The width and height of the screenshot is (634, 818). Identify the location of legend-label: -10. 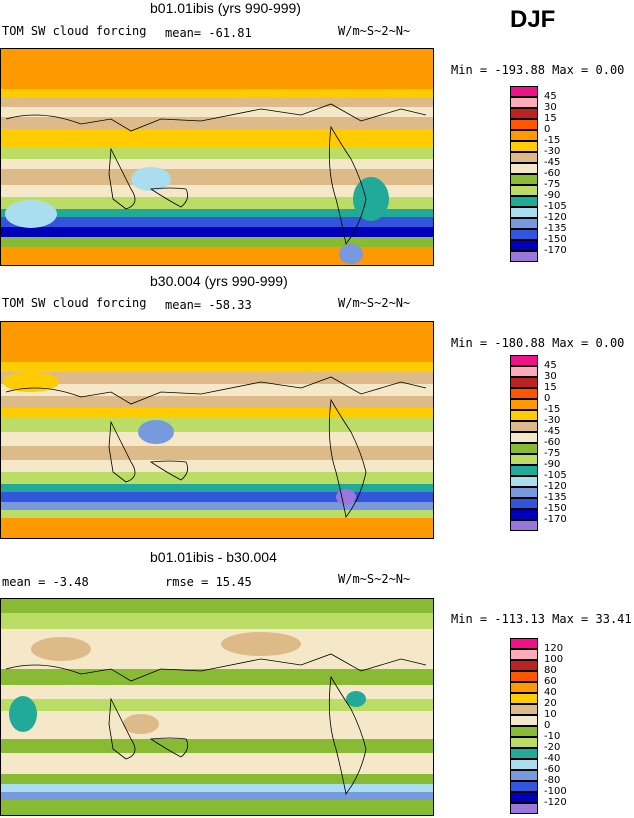
(552, 736).